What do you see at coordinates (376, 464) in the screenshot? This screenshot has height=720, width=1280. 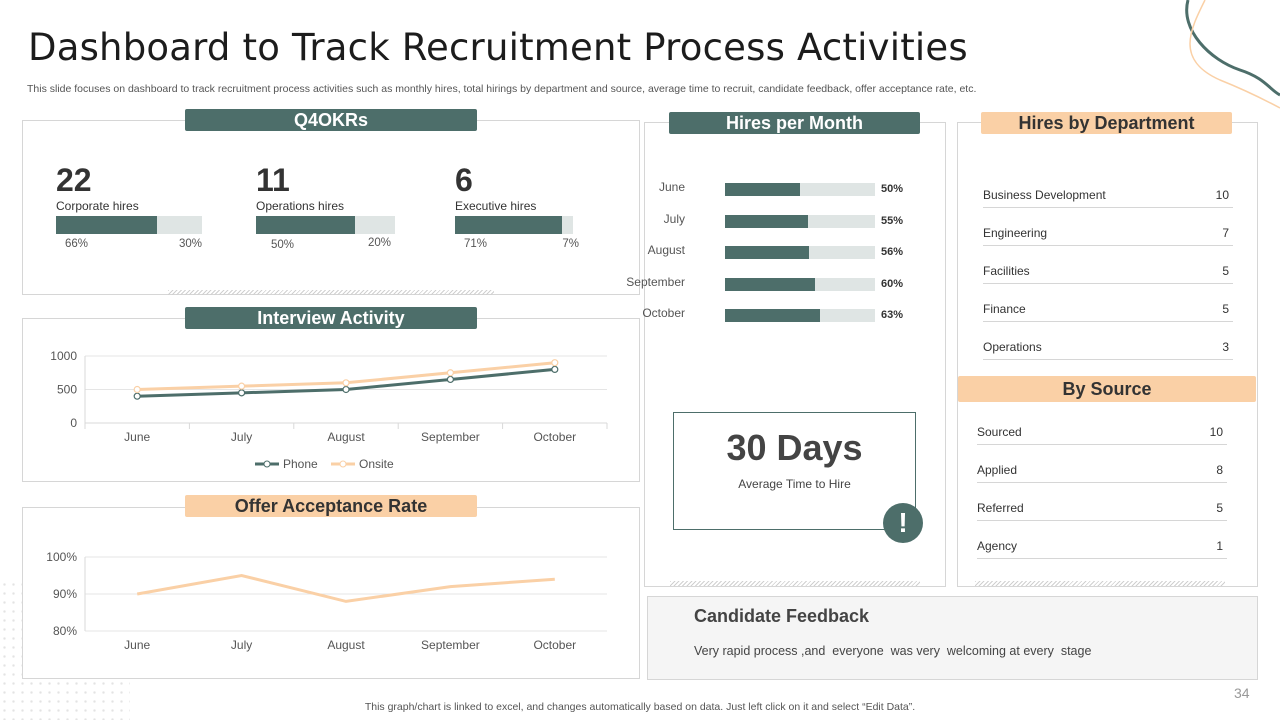 I see `legend-label: Onsite` at bounding box center [376, 464].